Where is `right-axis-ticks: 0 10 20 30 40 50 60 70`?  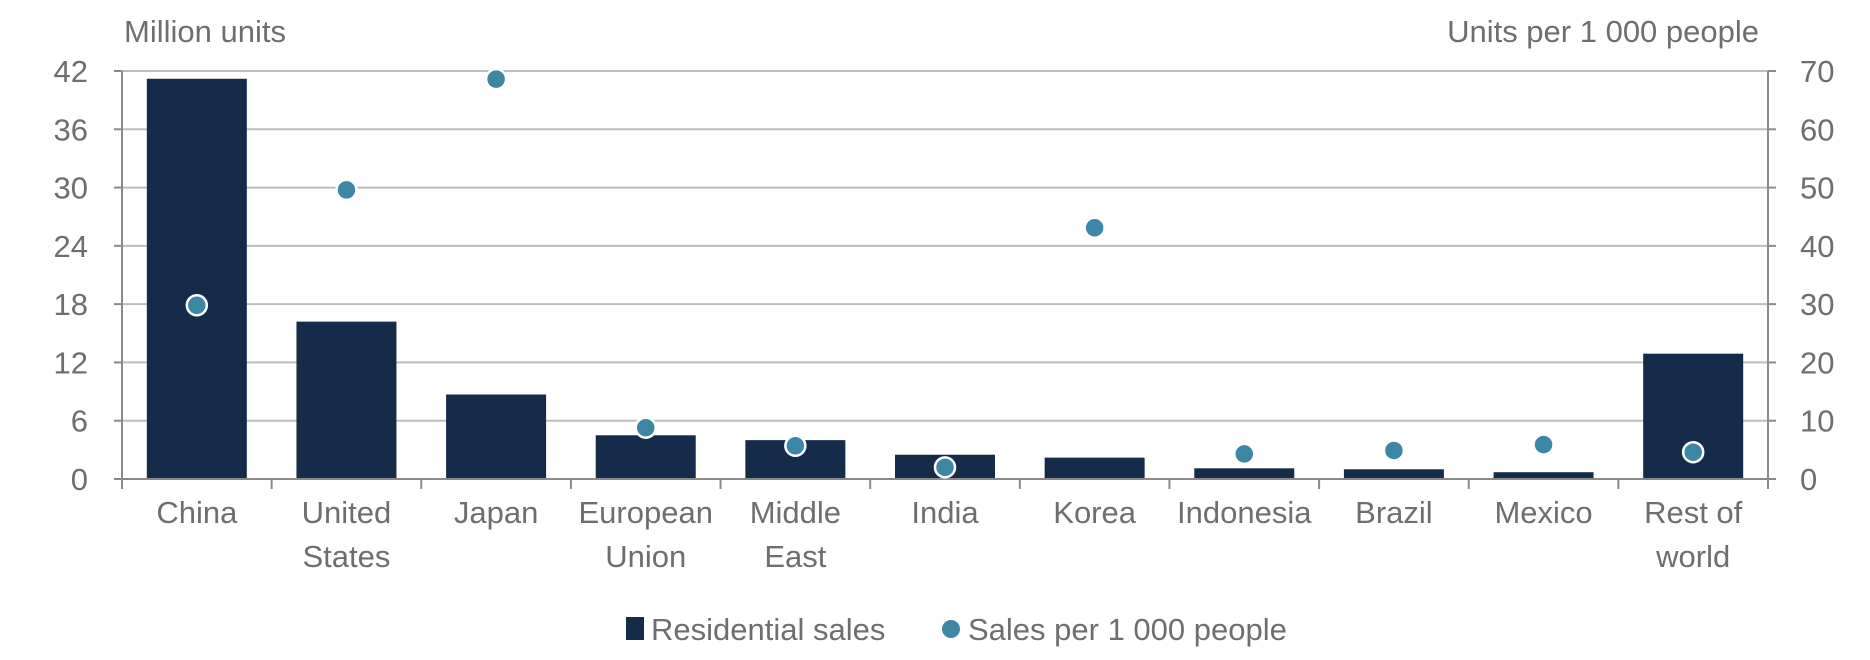 right-axis-ticks: 0 10 20 30 40 50 60 70 is located at coordinates (1817, 275).